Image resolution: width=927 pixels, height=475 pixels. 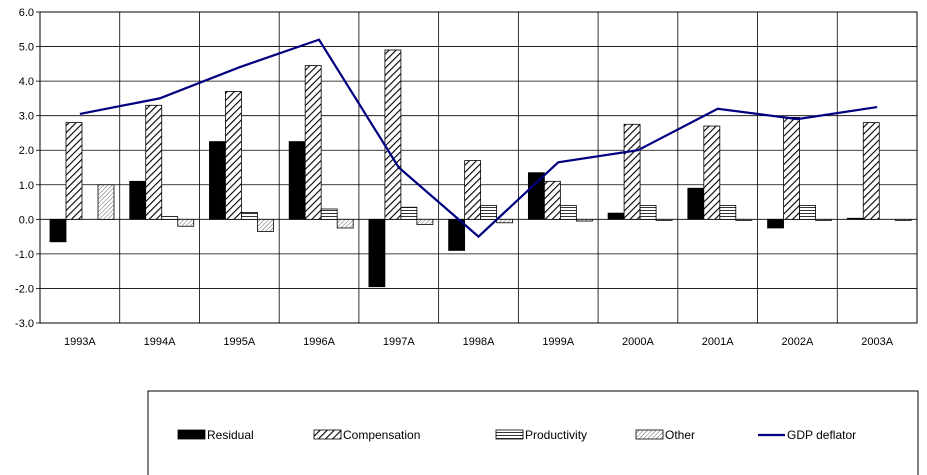 What do you see at coordinates (26, 220) in the screenshot?
I see `y-tick-label: 0.0` at bounding box center [26, 220].